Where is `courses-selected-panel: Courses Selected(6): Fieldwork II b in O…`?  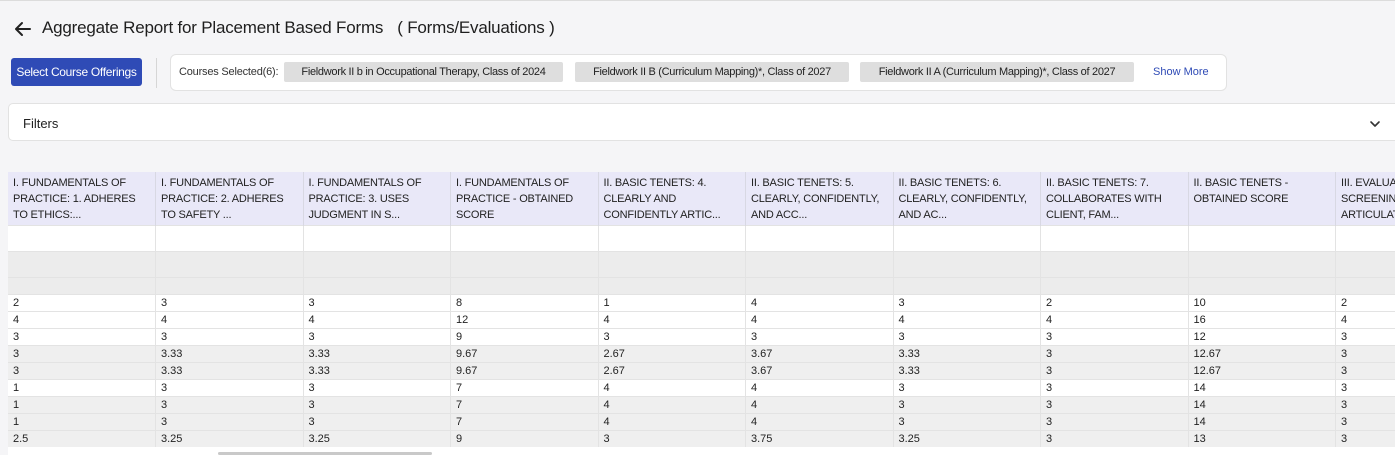 courses-selected-panel: Courses Selected(6): Fieldwork II b in O… is located at coordinates (698, 72).